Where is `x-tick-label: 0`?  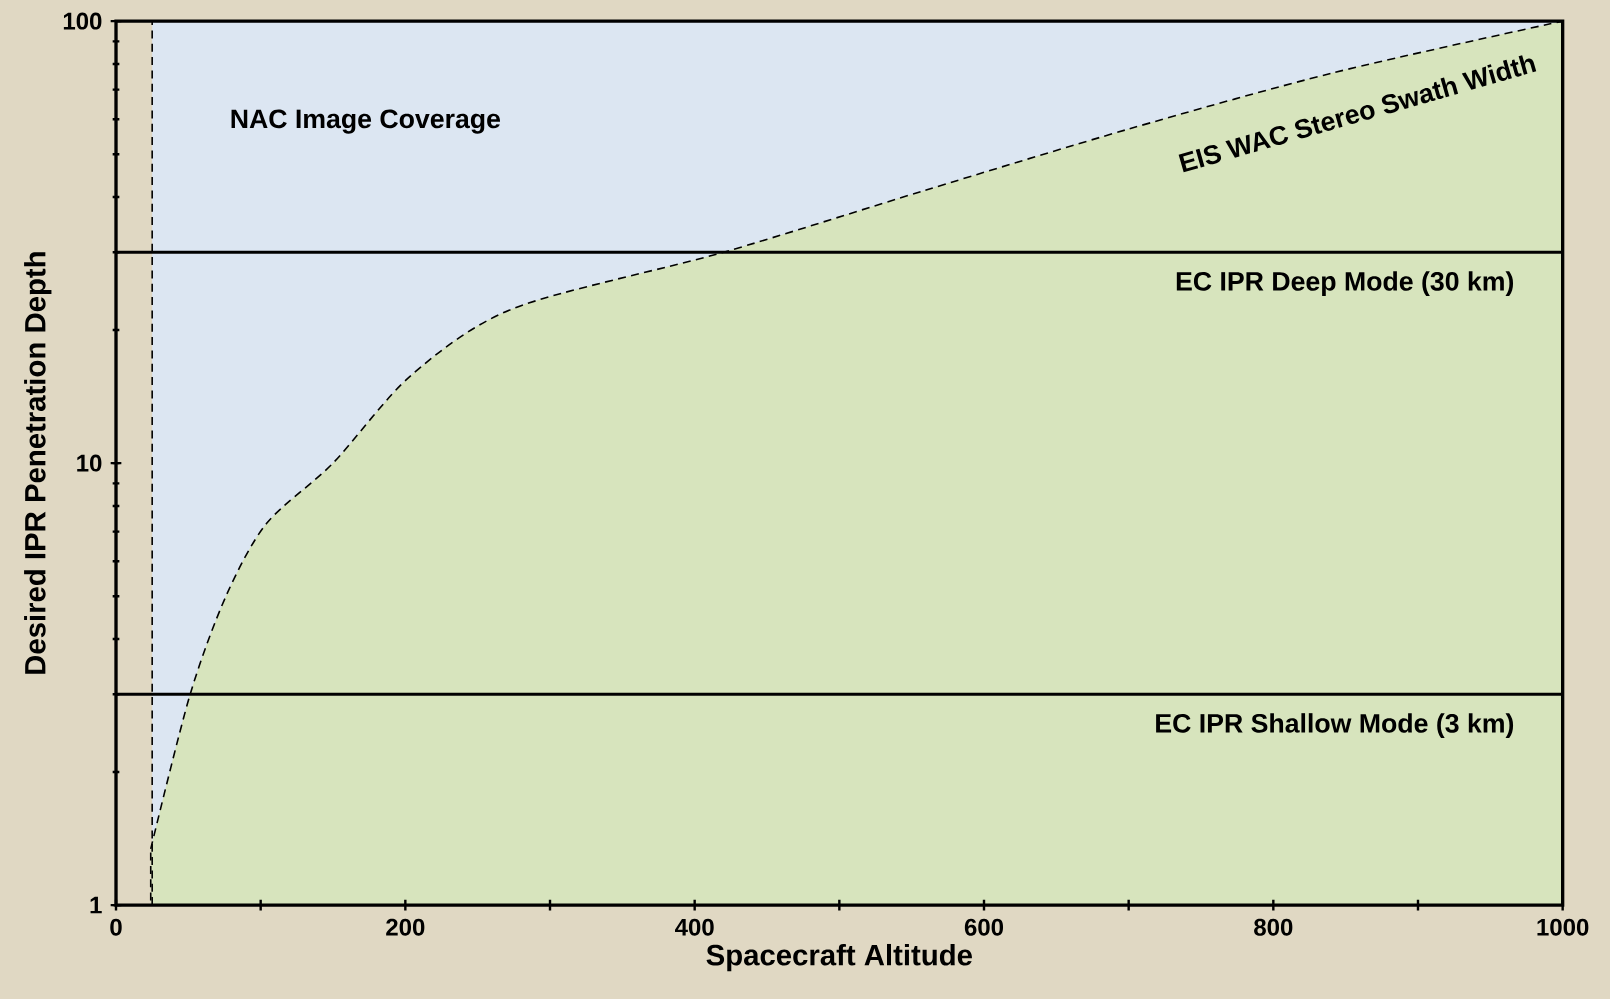
x-tick-label: 0 is located at coordinates (116, 927).